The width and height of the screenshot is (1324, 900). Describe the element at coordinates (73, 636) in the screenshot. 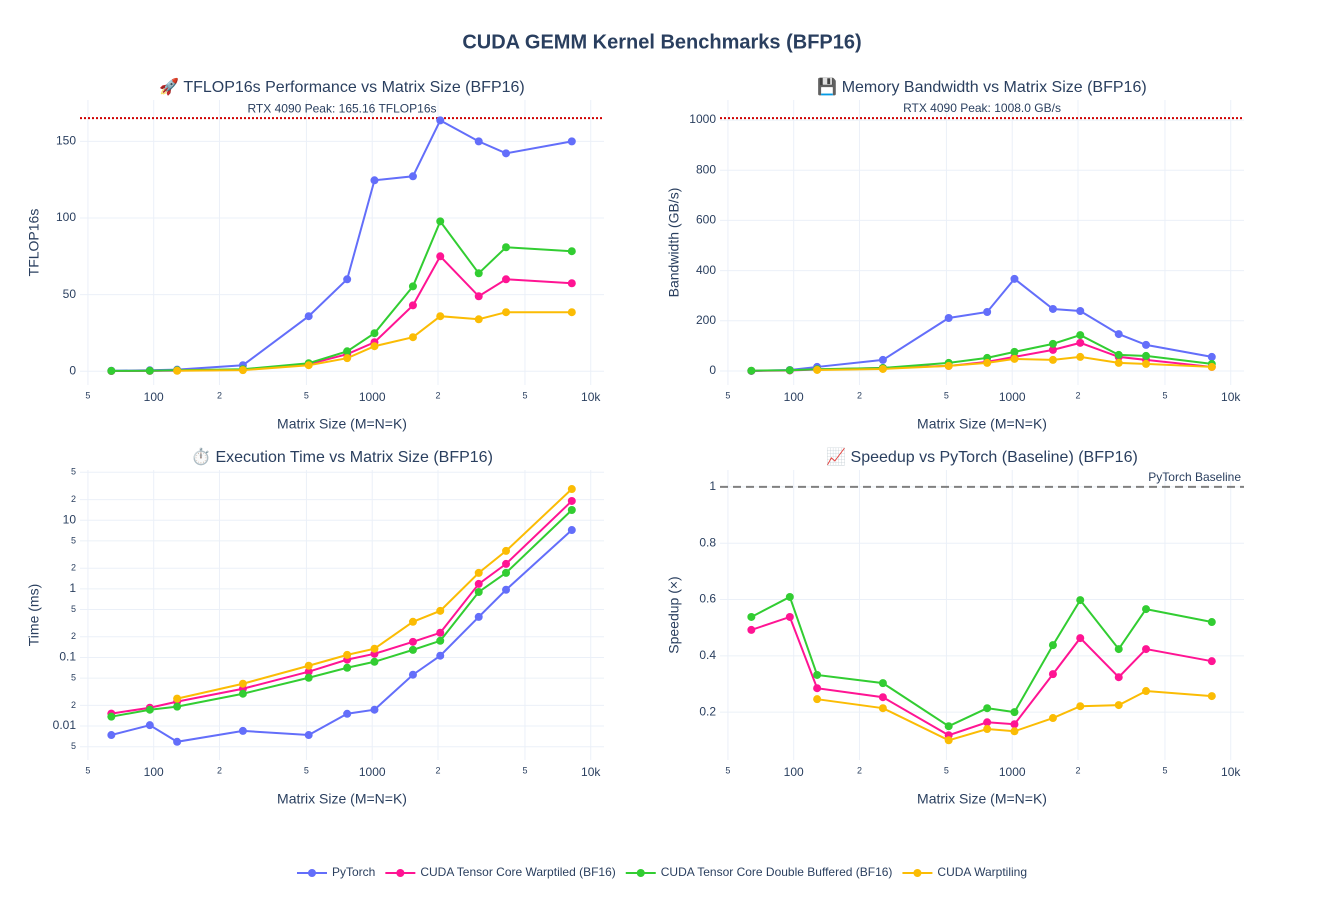

I see `y-tick-label: 2` at that location.